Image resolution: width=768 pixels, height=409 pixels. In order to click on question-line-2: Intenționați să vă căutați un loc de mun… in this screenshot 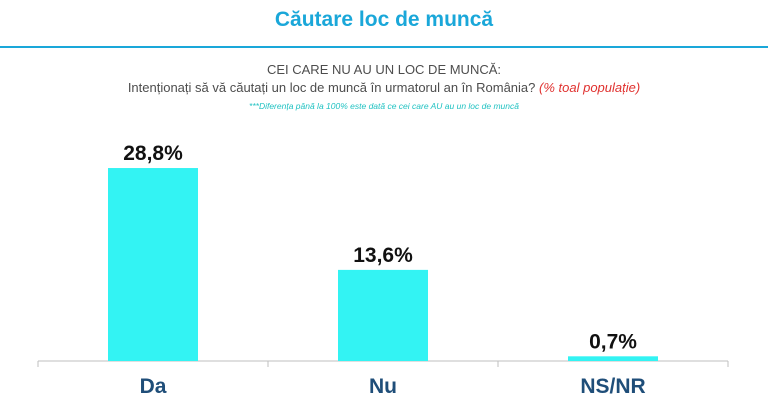, I will do `click(384, 87)`.